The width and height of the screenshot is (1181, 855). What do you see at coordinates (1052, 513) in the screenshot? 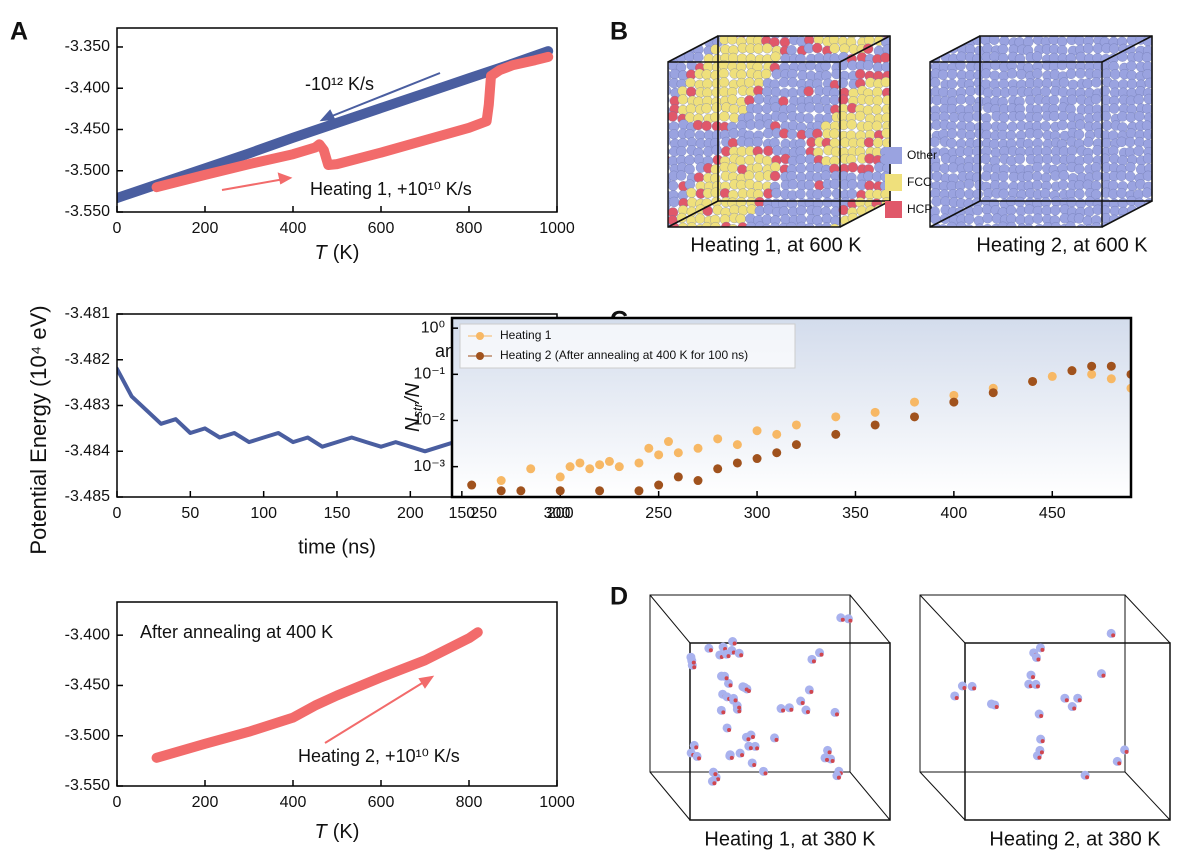
I see `x-tick-label: 450` at bounding box center [1052, 513].